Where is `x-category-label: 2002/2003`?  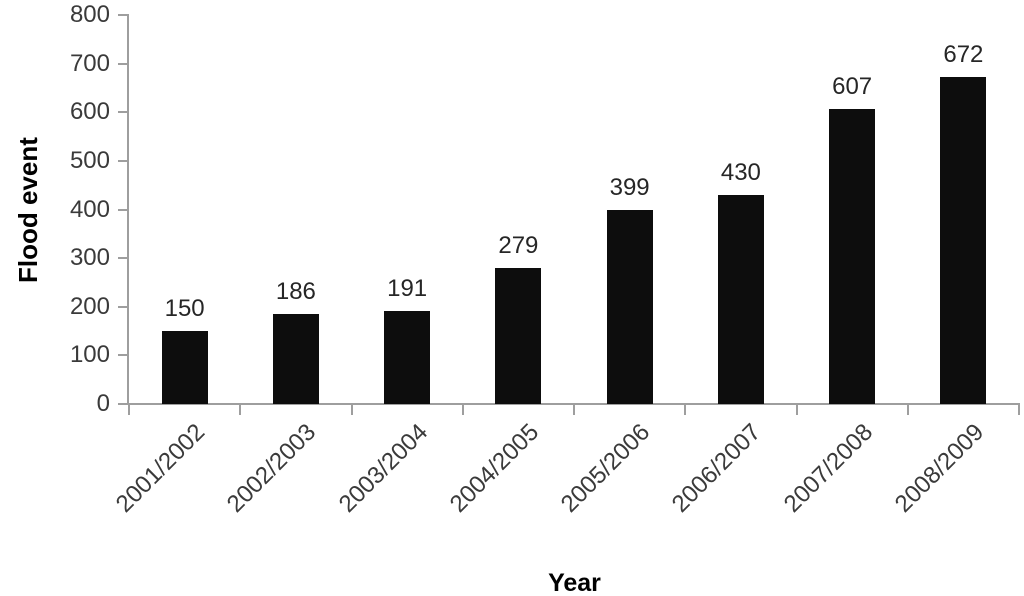 x-category-label: 2002/2003 is located at coordinates (272, 468).